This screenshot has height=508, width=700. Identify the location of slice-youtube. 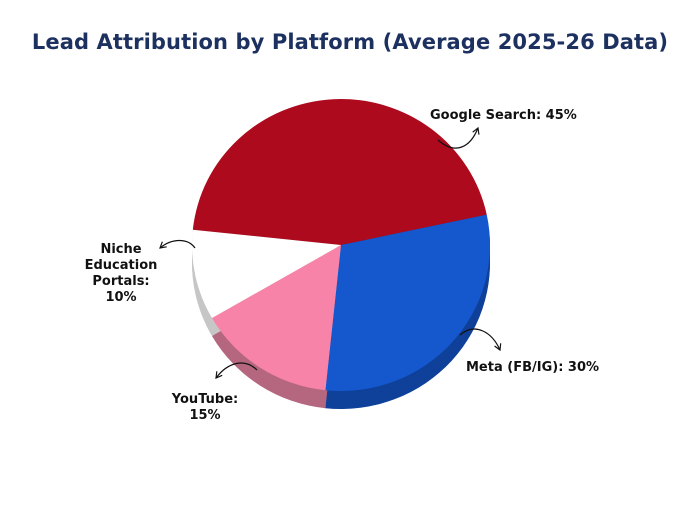
(276, 318).